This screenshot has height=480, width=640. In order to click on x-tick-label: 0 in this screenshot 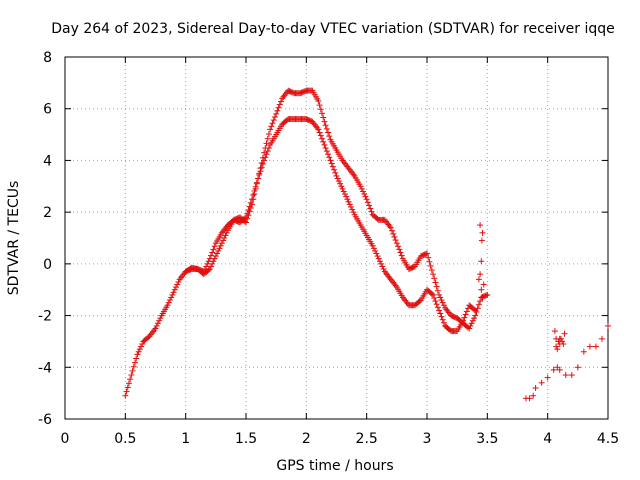, I will do `click(65, 439)`.